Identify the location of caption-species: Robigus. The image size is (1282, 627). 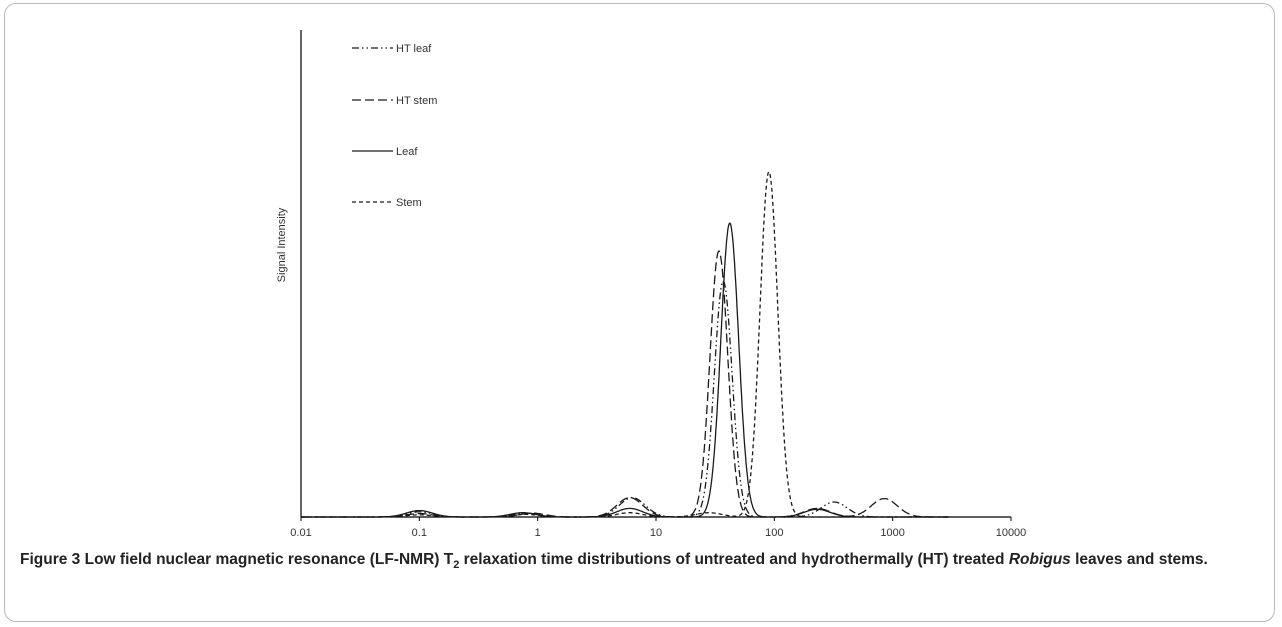
(1039, 559).